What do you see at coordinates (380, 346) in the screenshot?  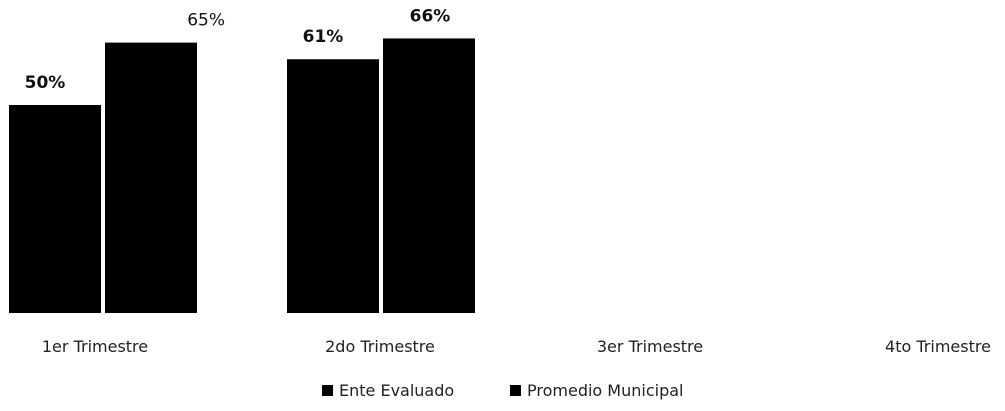 I see `x-tick-label-2do-trimestre: 2do Trimestre` at bounding box center [380, 346].